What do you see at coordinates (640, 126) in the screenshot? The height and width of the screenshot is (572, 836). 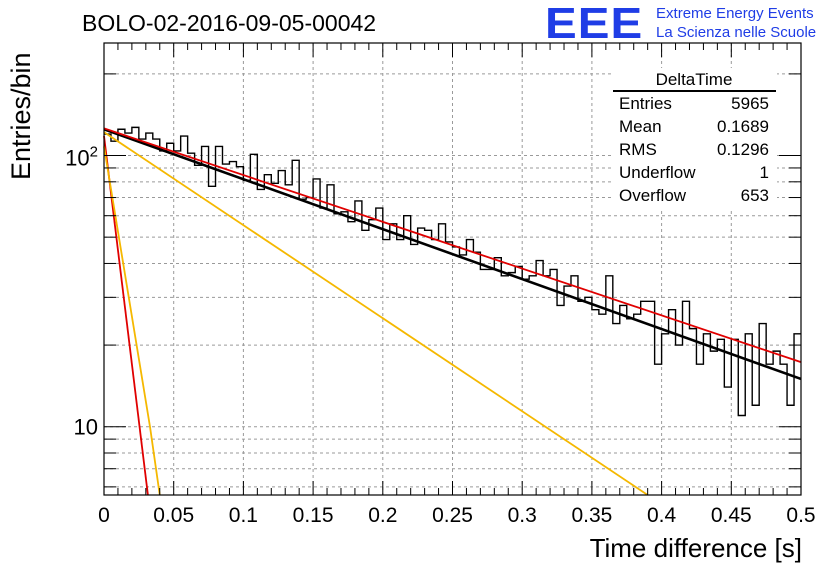 I see `stats-label: Mean` at bounding box center [640, 126].